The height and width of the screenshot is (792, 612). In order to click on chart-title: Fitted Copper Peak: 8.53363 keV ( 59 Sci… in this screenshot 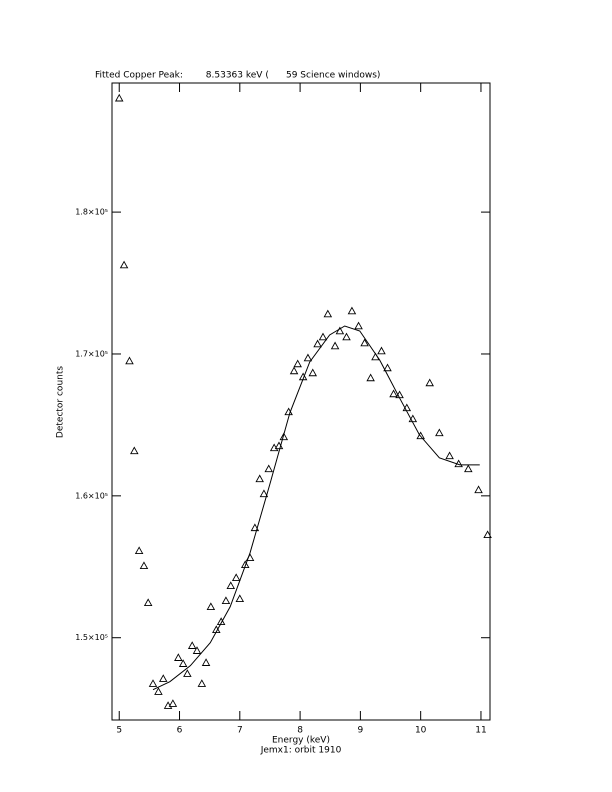, I will do `click(237, 76)`.